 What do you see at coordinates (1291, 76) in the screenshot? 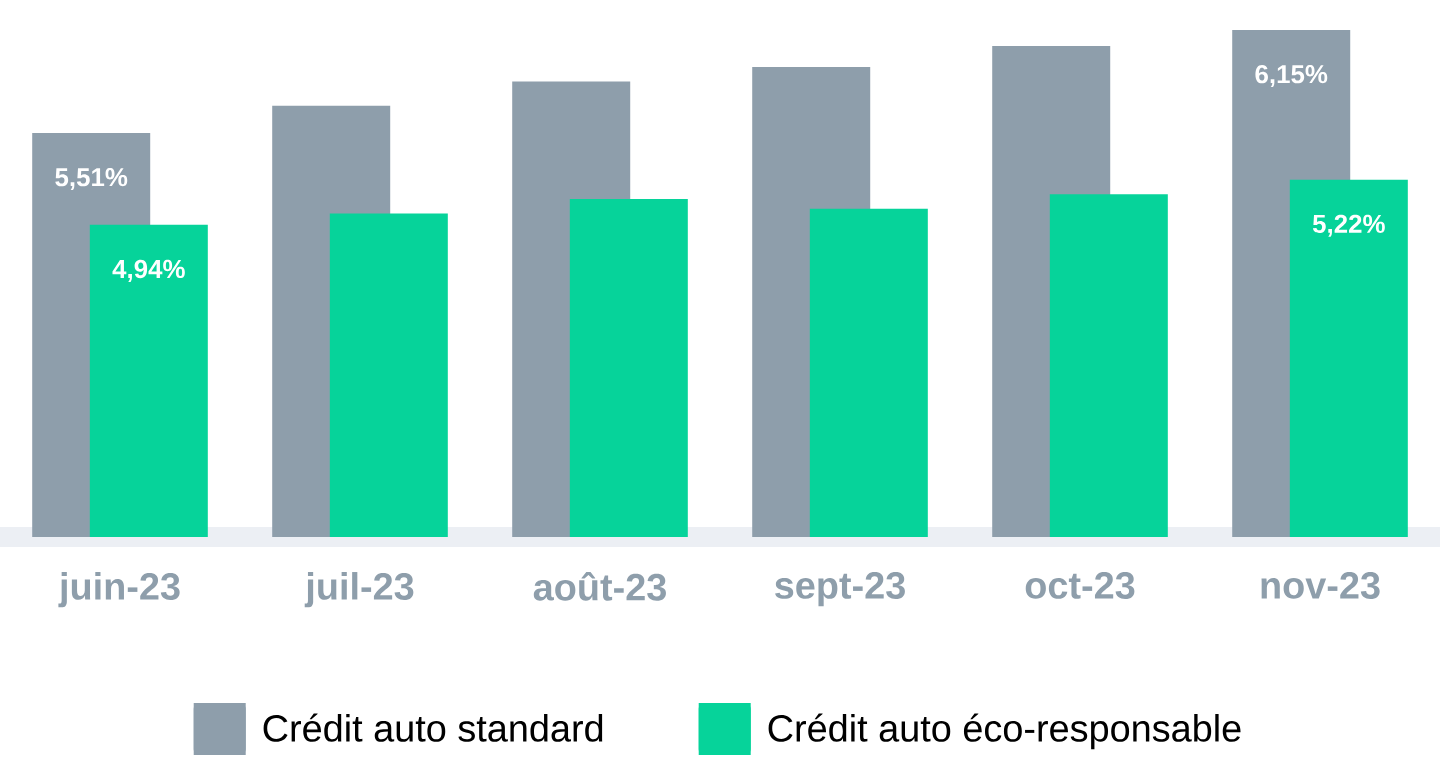
I see `data-label: 6,15%` at bounding box center [1291, 76].